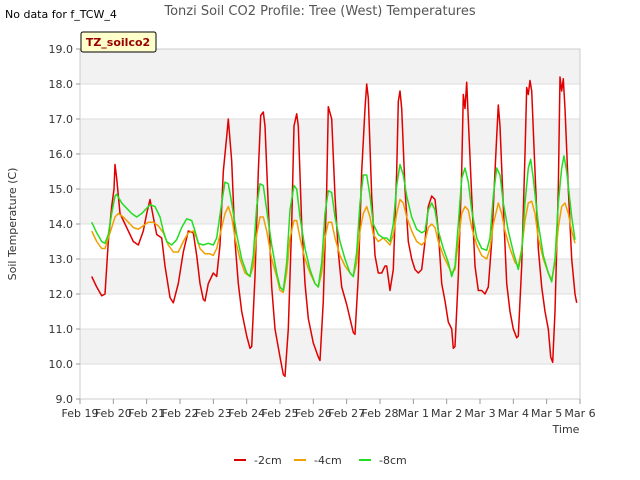  I want to click on x-axis-label: Time, so click(566, 429).